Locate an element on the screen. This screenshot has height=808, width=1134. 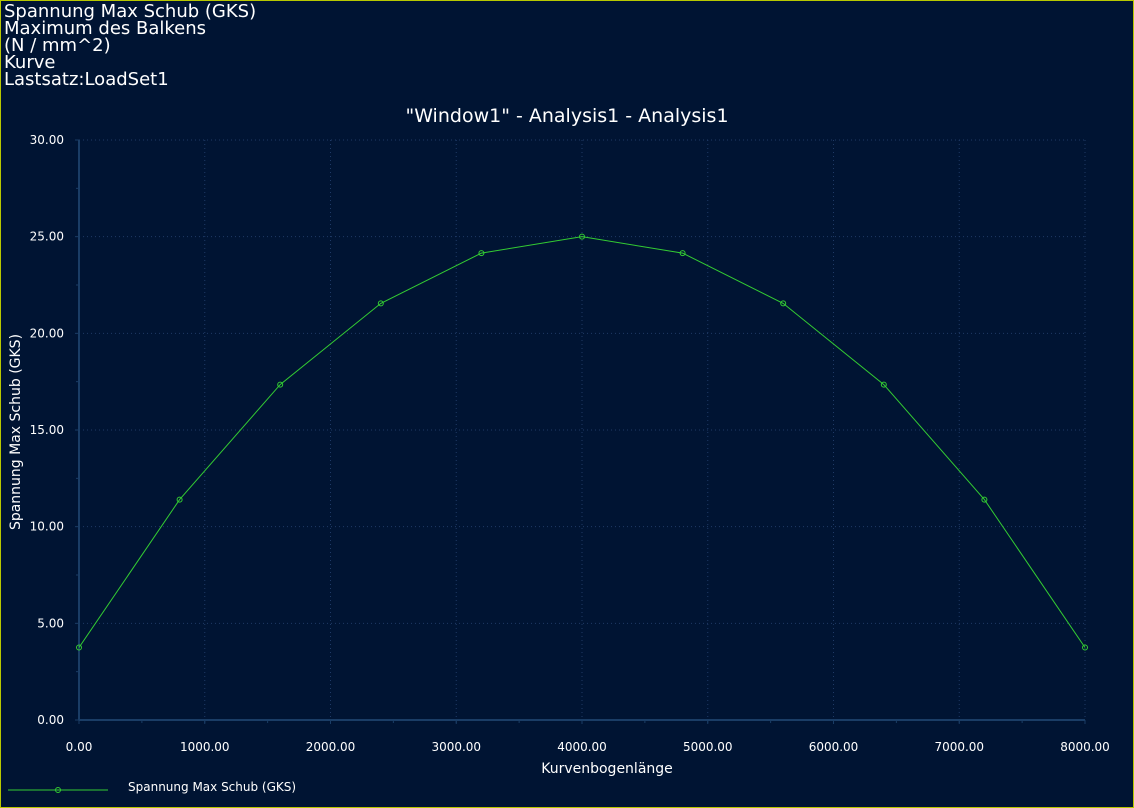
x-tick-label: 3000.00 is located at coordinates (456, 747).